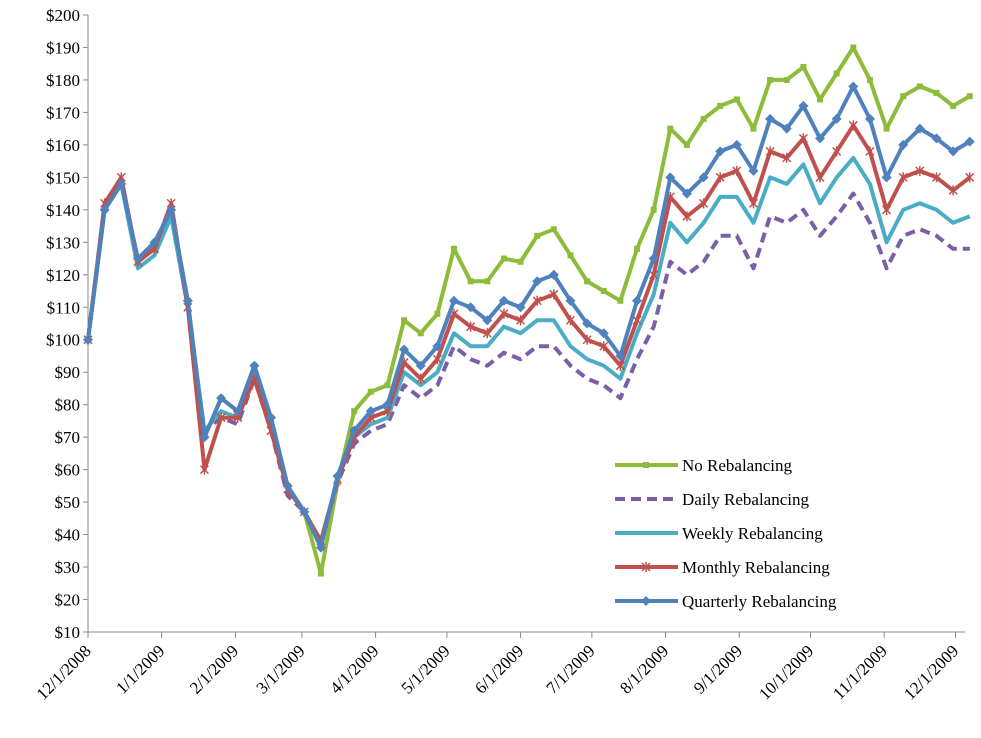 The height and width of the screenshot is (738, 981). I want to click on x-tick-label: 7/1/2009, so click(571, 669).